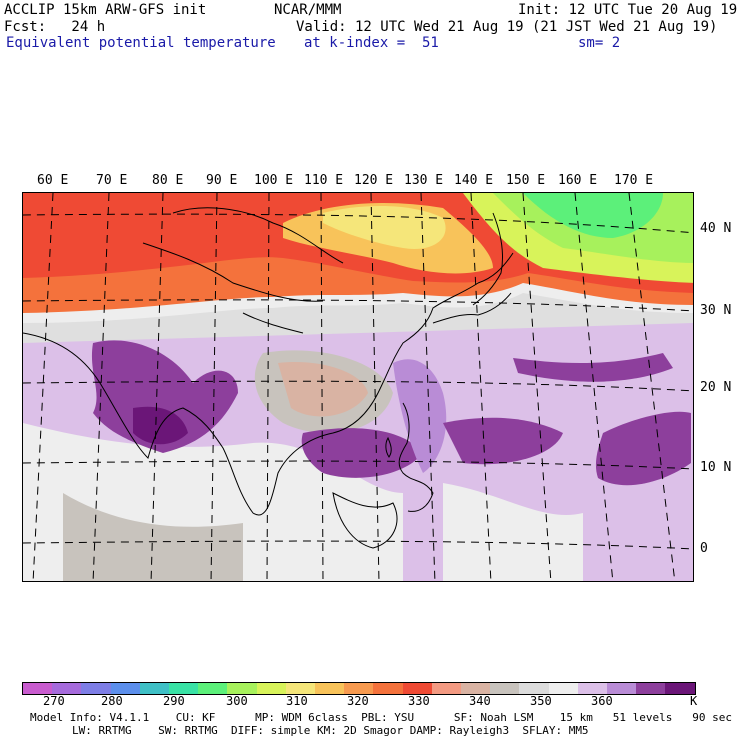  Describe the element at coordinates (472, 308) in the screenshot. I see `korea-japan-coast` at that location.